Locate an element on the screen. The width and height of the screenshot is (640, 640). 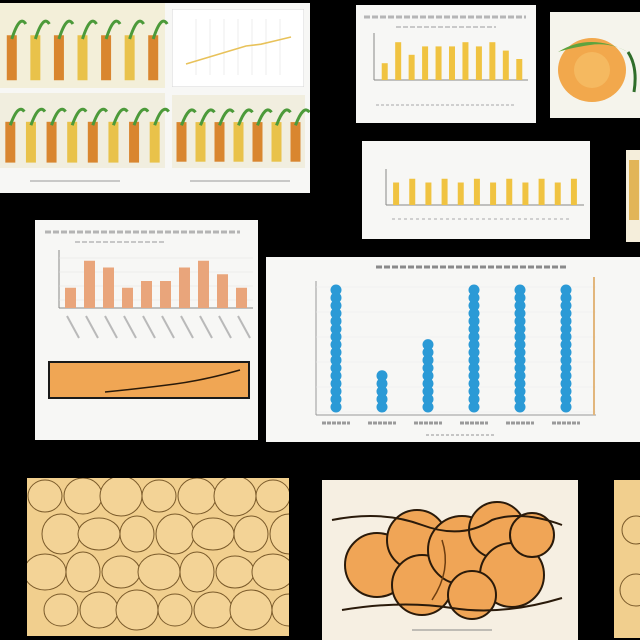
wide-bar-chart-panel is located at coordinates (476, 190).